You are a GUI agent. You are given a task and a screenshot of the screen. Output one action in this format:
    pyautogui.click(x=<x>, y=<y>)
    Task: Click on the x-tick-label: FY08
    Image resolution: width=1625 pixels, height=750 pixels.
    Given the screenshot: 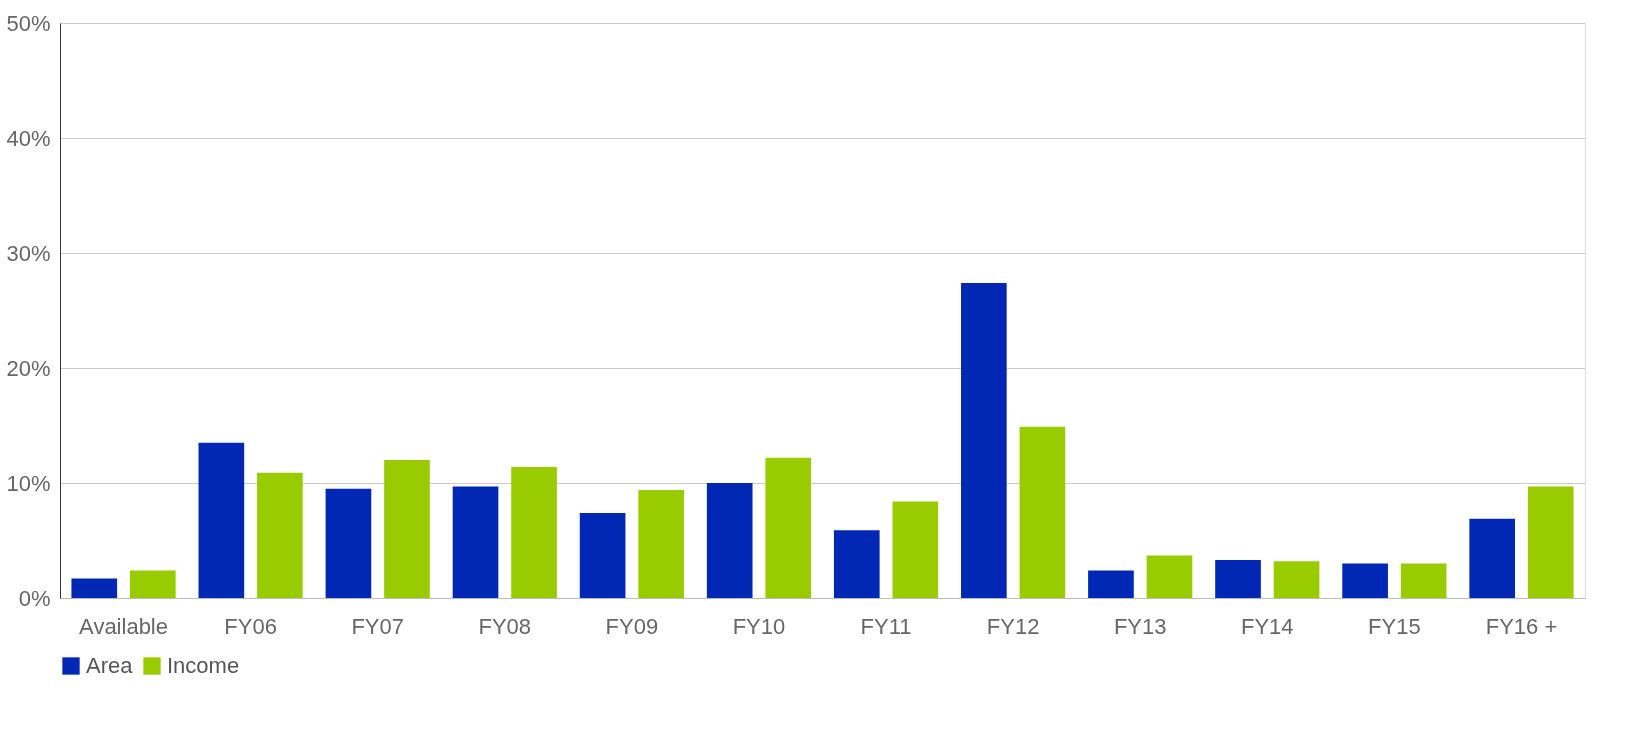 What is the action you would take?
    pyautogui.click(x=505, y=626)
    